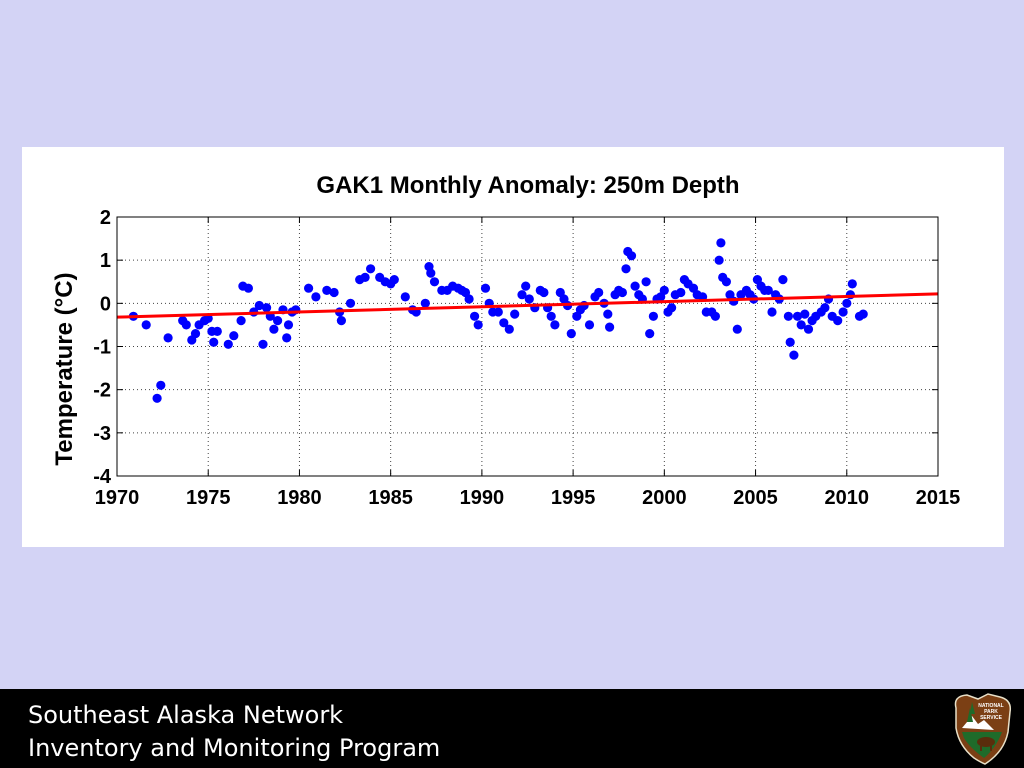 Image resolution: width=1024 pixels, height=768 pixels. Describe the element at coordinates (105, 261) in the screenshot. I see `y-tick-label: 1` at that location.